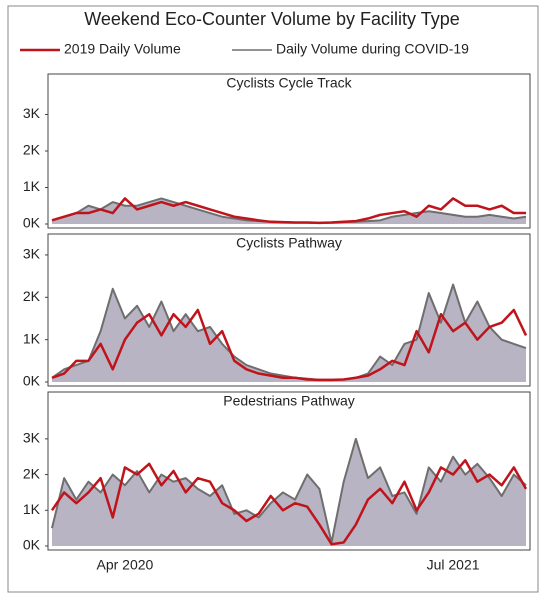 The image size is (551, 598). Describe the element at coordinates (453, 565) in the screenshot. I see `x-tick-label: Jul 2021` at that location.